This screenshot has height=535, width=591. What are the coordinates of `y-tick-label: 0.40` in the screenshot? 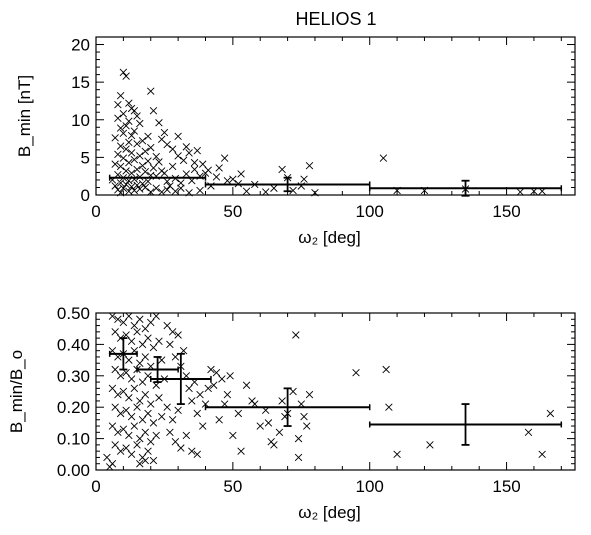 It's located at (73, 344).